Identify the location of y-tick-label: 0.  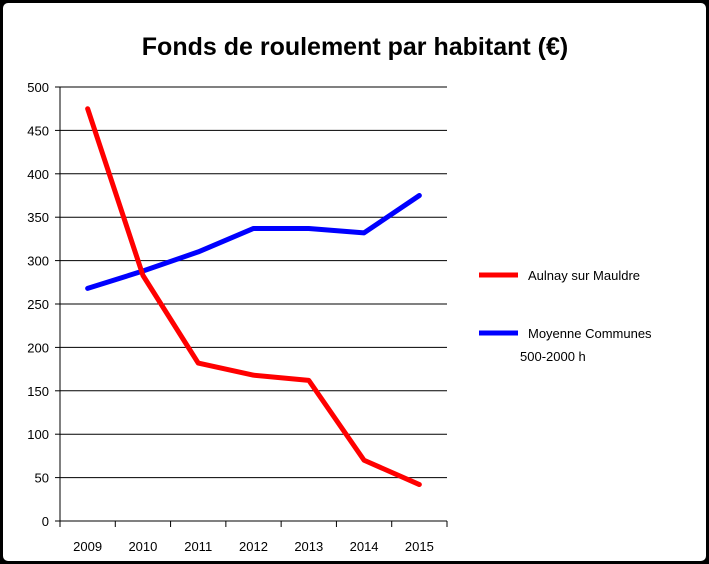
(45, 521).